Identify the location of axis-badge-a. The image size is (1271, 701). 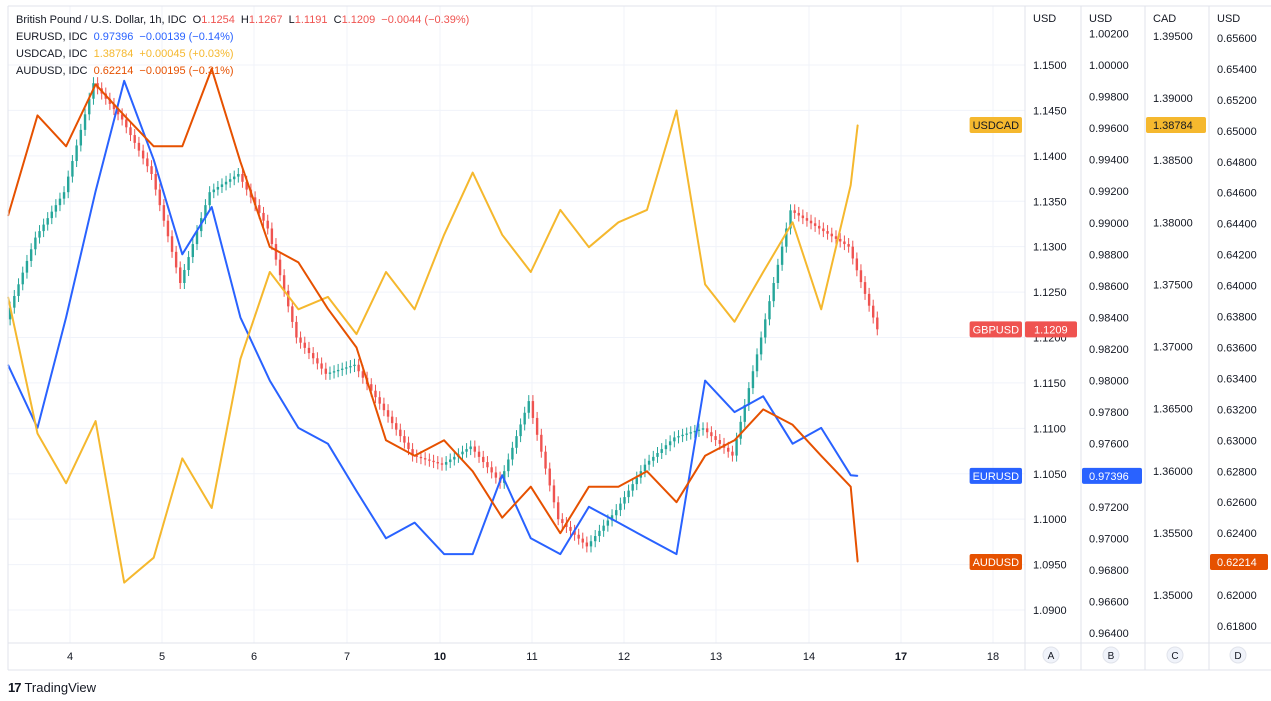
(1051, 655).